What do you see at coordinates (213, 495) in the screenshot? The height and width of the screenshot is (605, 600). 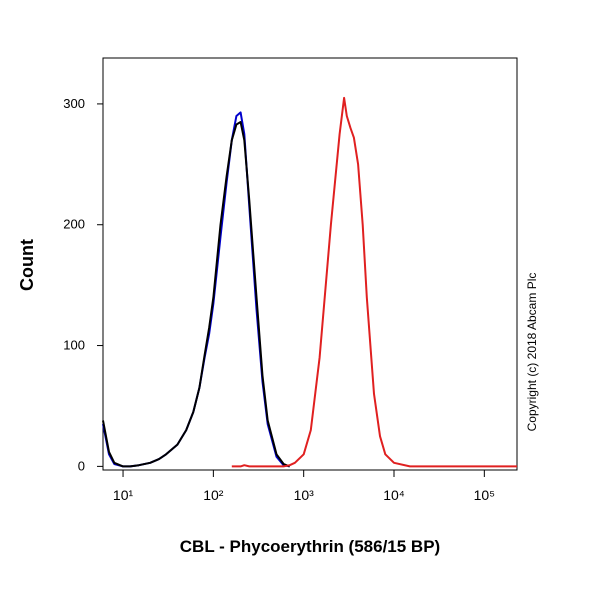 I see `x-tick-label: 10²` at bounding box center [213, 495].